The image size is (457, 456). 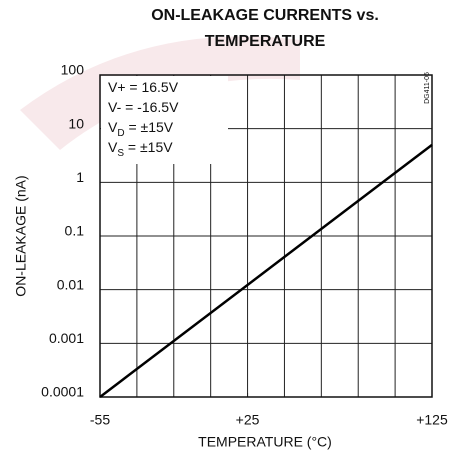 What do you see at coordinates (76, 123) in the screenshot?
I see `y-tick-label: 10` at bounding box center [76, 123].